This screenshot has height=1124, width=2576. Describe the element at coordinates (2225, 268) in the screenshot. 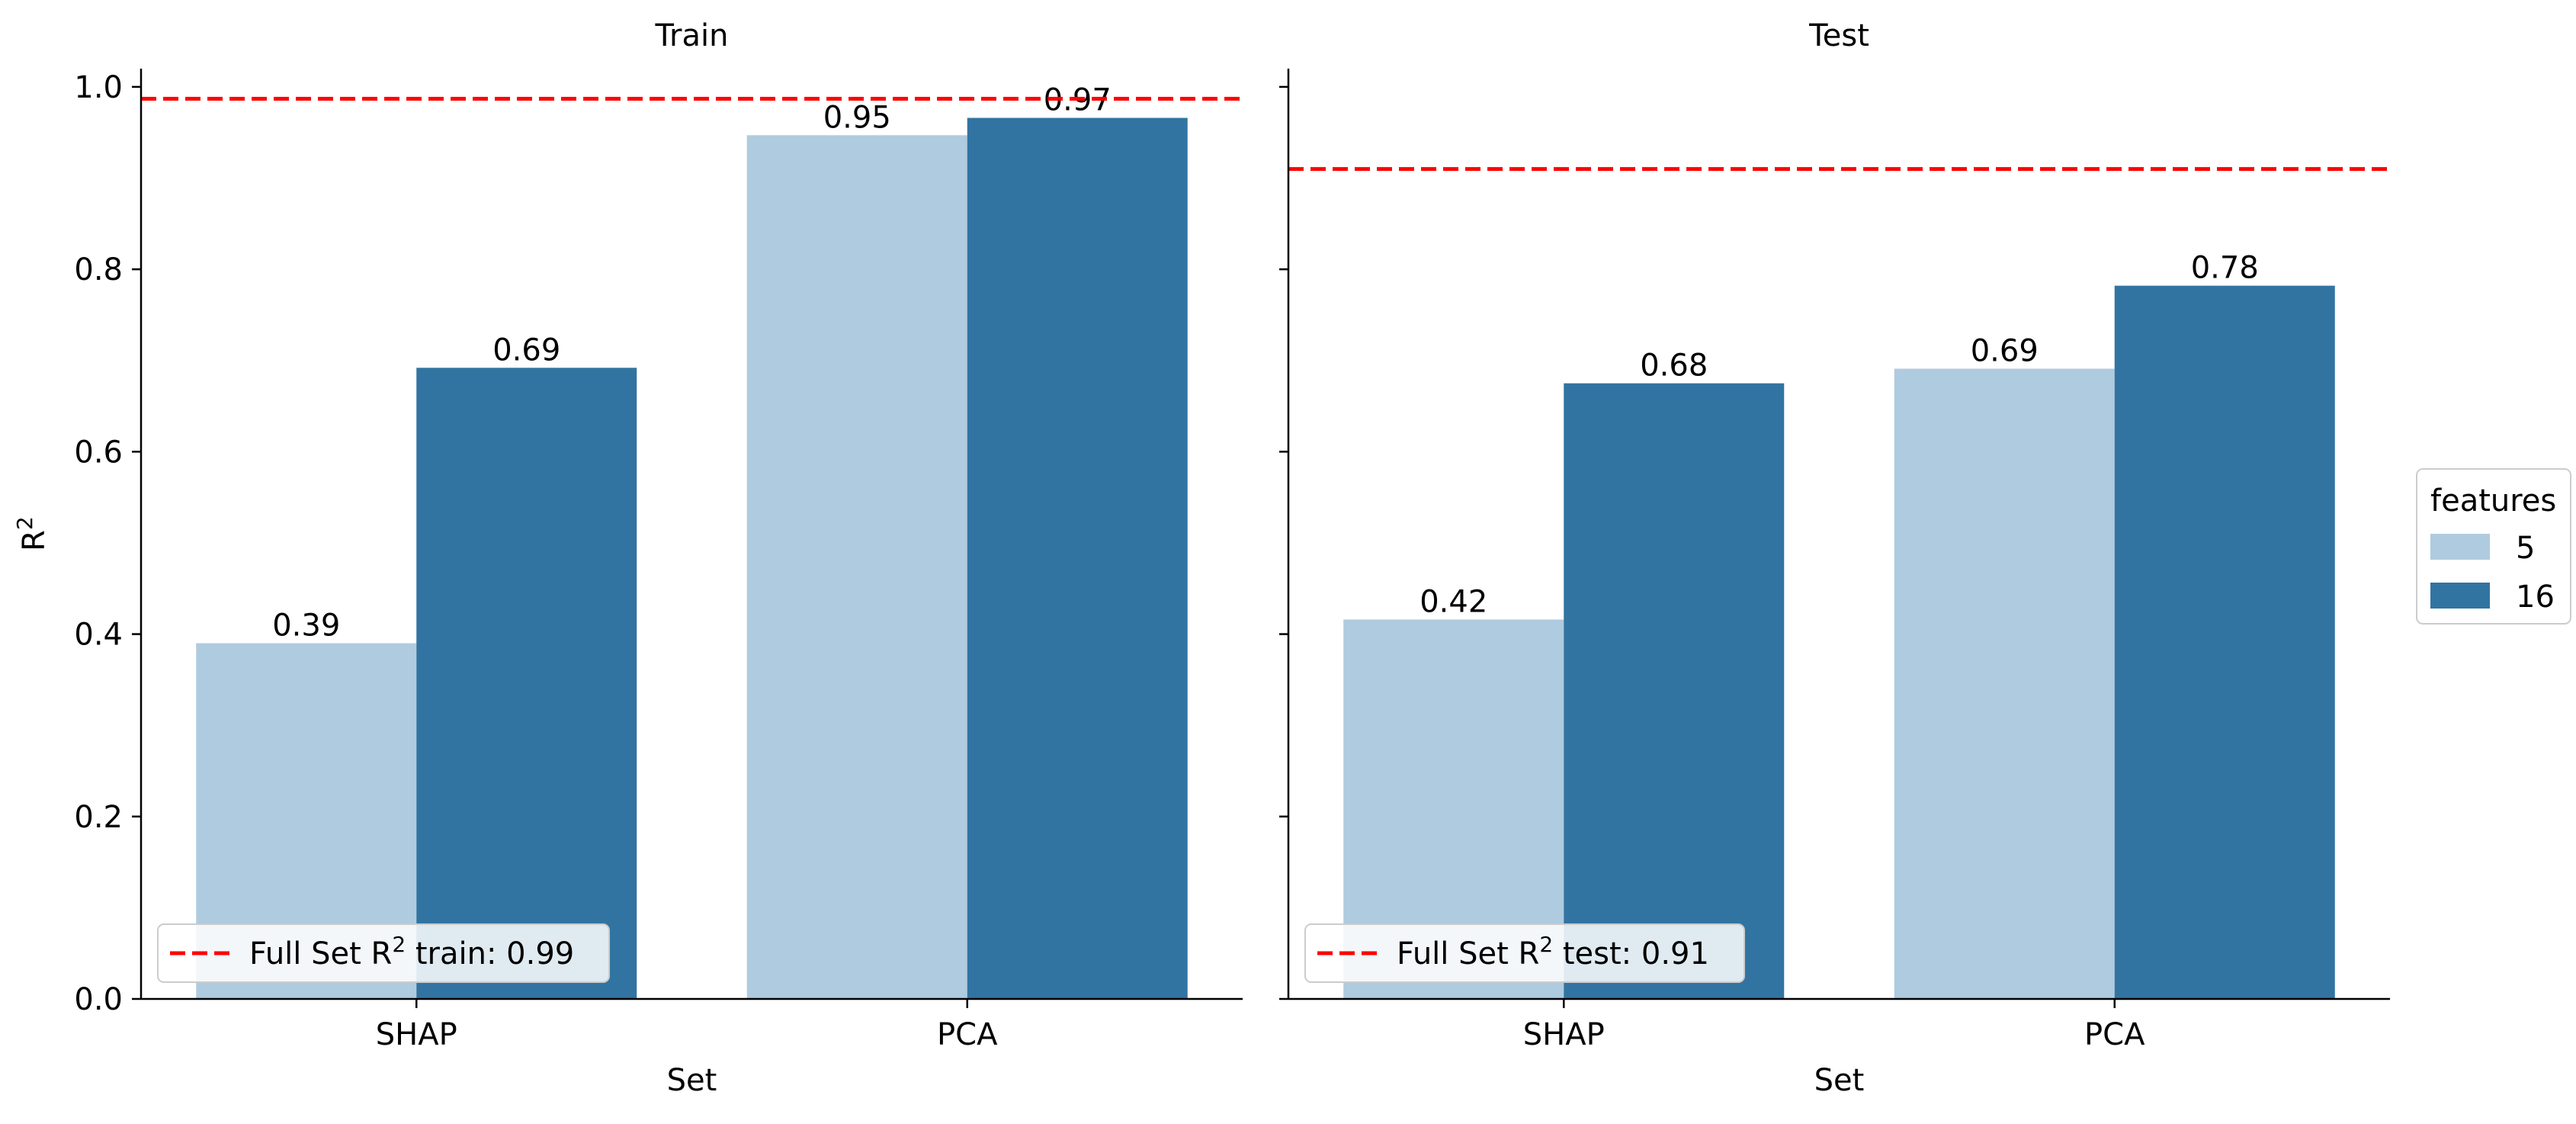

I see `bar-value-label: 0.78` at that location.